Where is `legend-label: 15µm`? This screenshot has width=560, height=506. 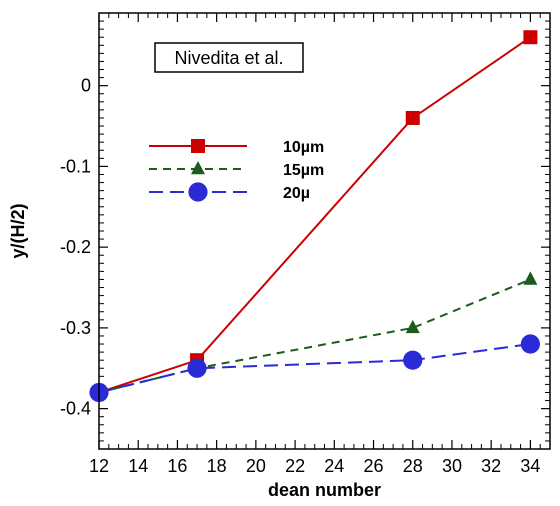
legend-label: 15µm is located at coordinates (303, 170).